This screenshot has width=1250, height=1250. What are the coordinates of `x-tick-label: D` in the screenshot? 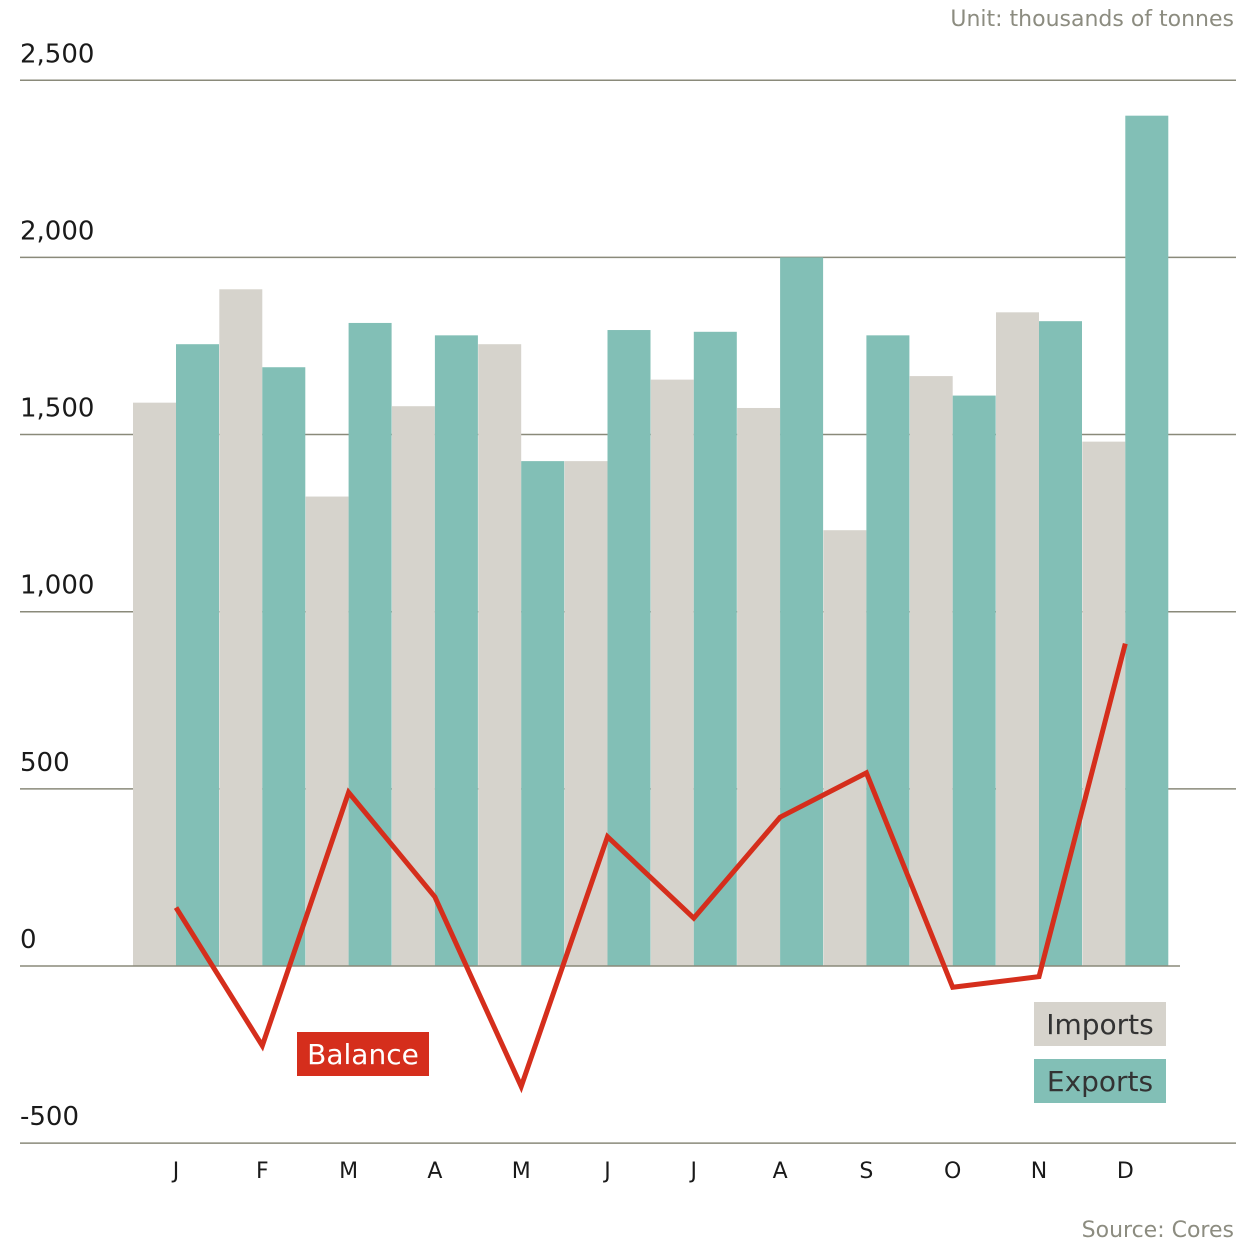 It's located at (1125, 1171).